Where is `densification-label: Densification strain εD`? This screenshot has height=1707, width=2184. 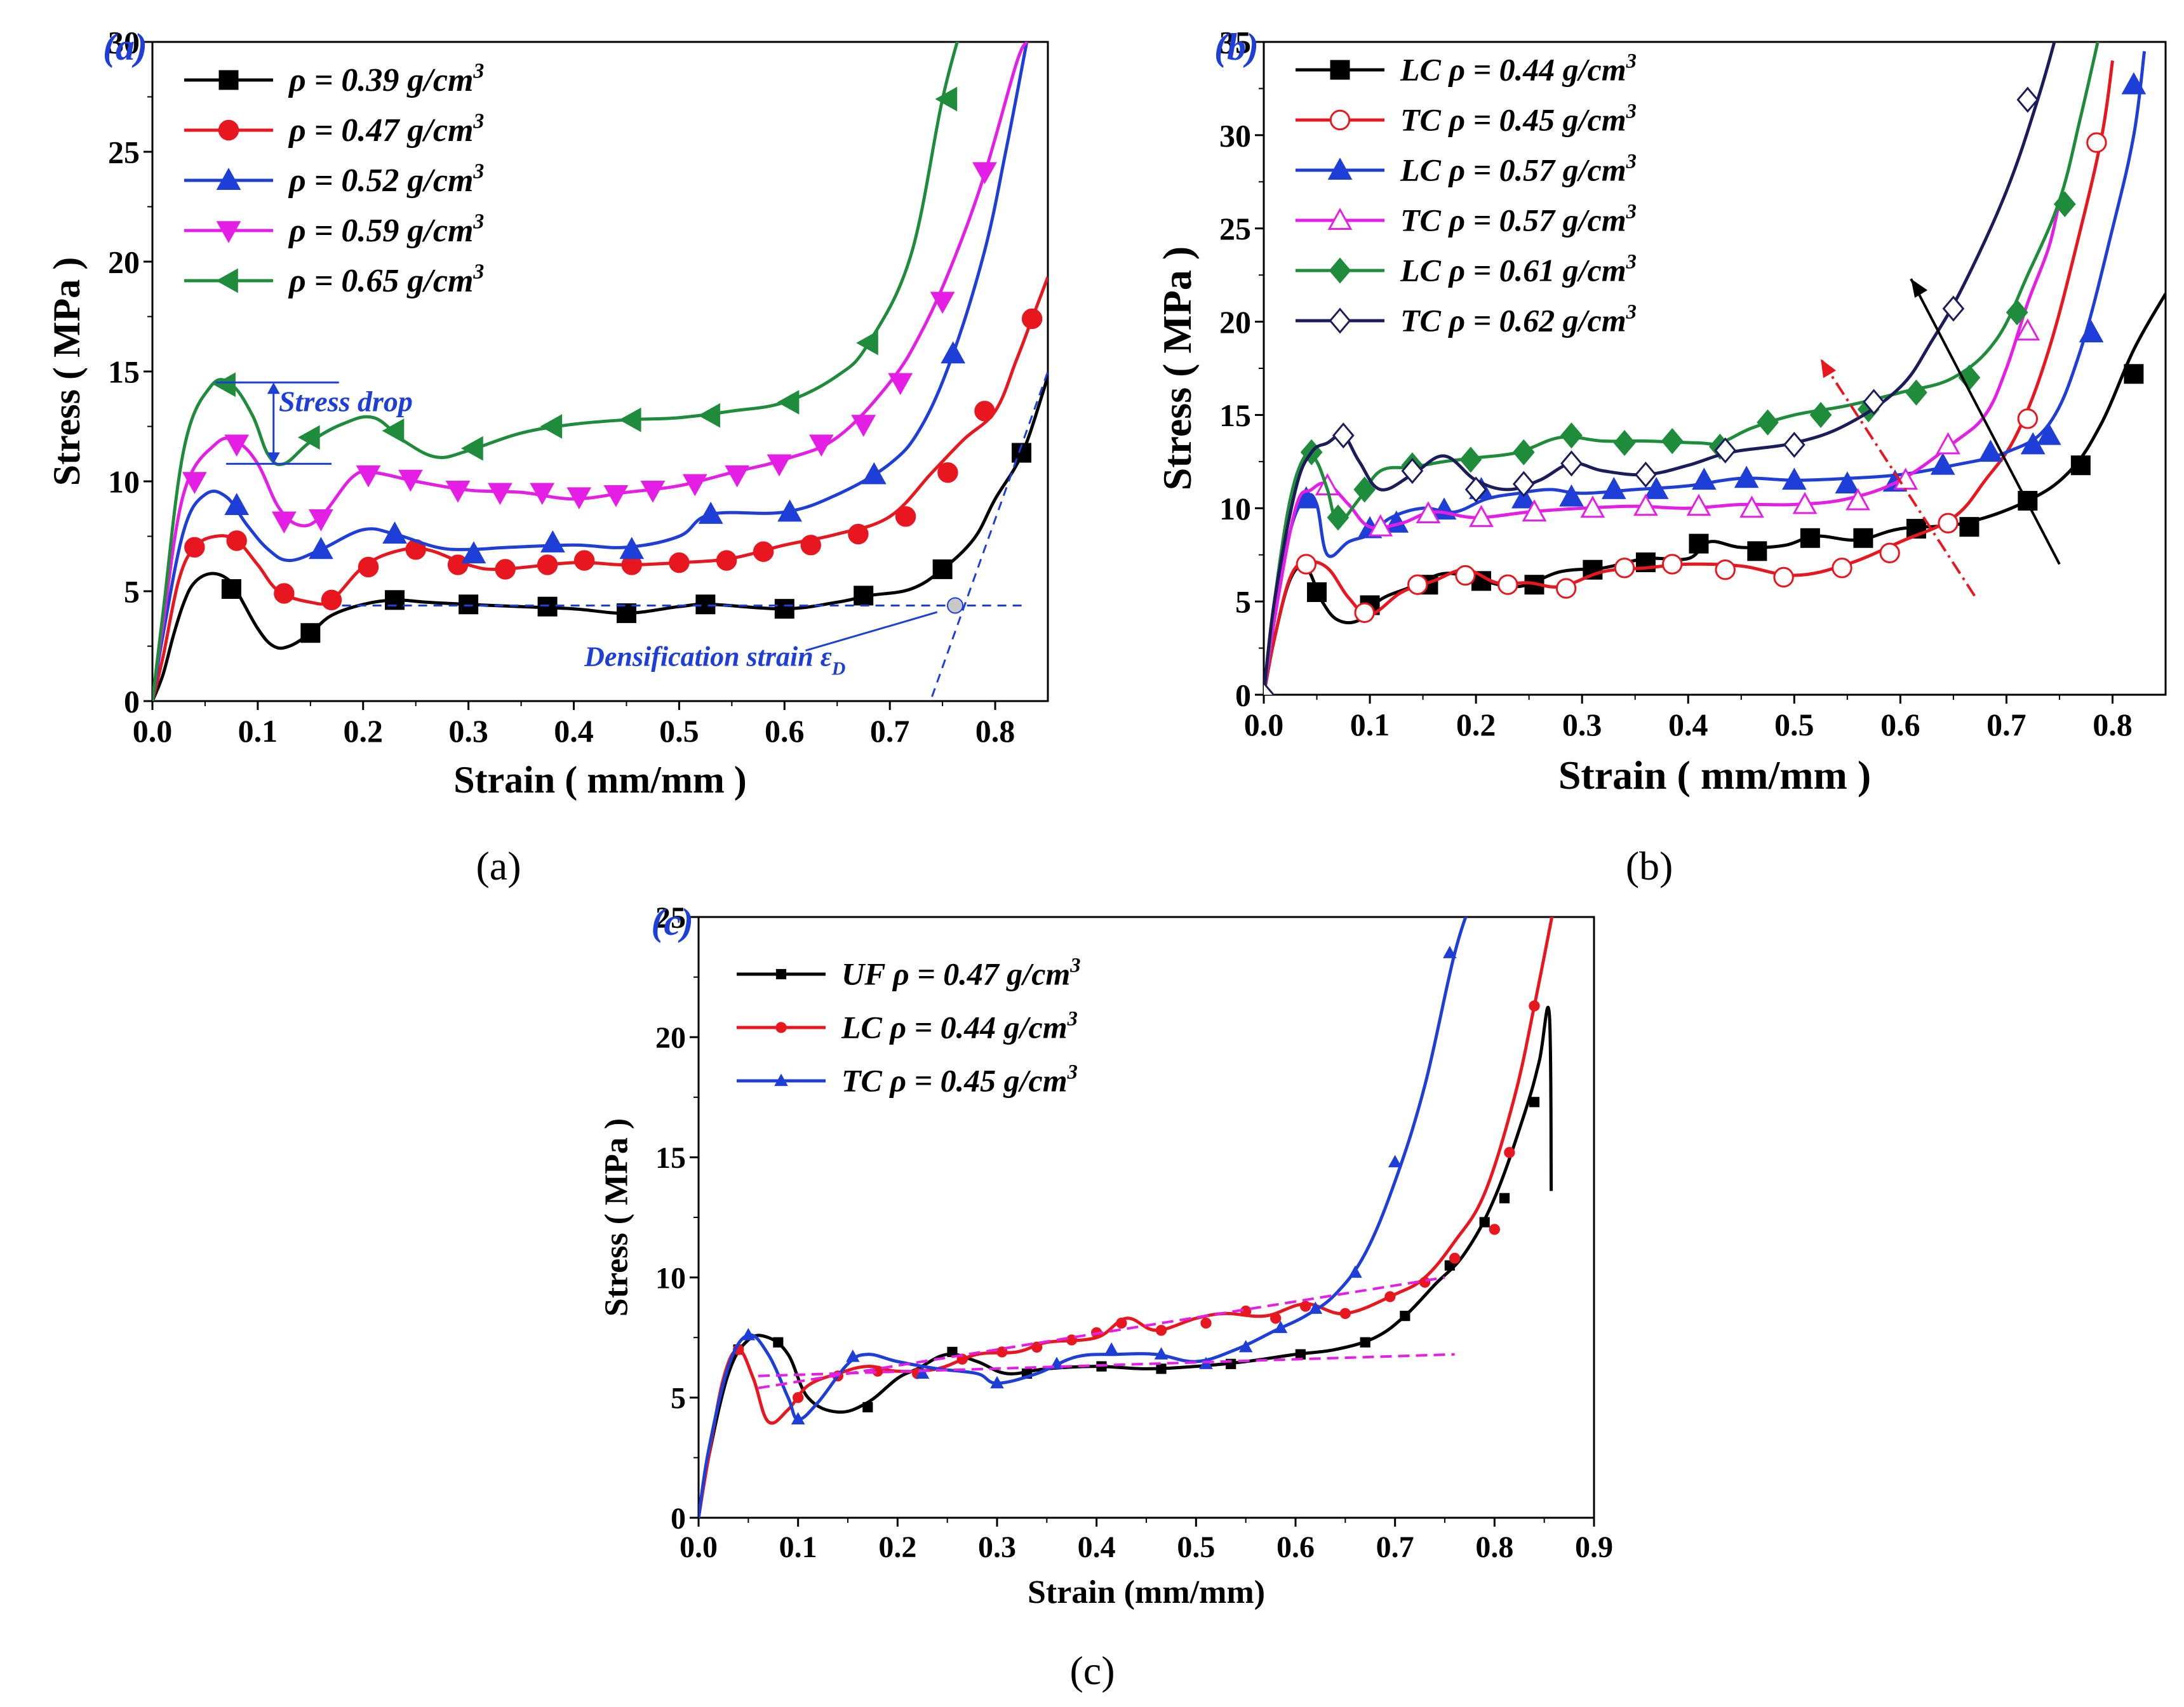
densification-label: Densification strain εD is located at coordinates (714, 660).